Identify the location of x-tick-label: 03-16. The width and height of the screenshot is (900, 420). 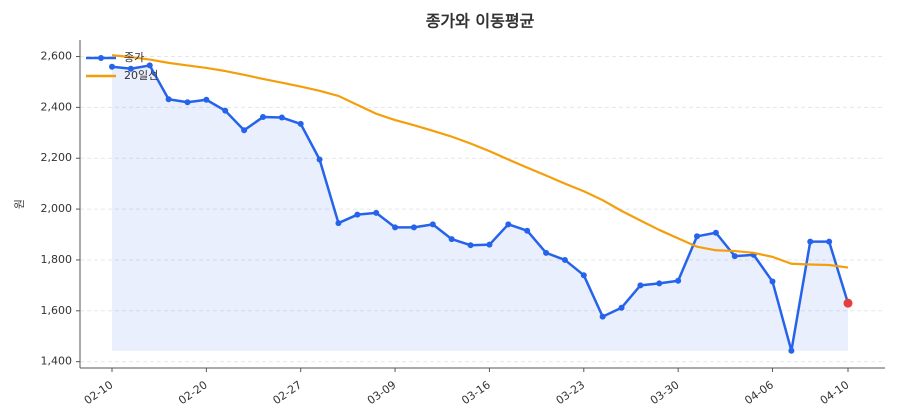
(476, 392).